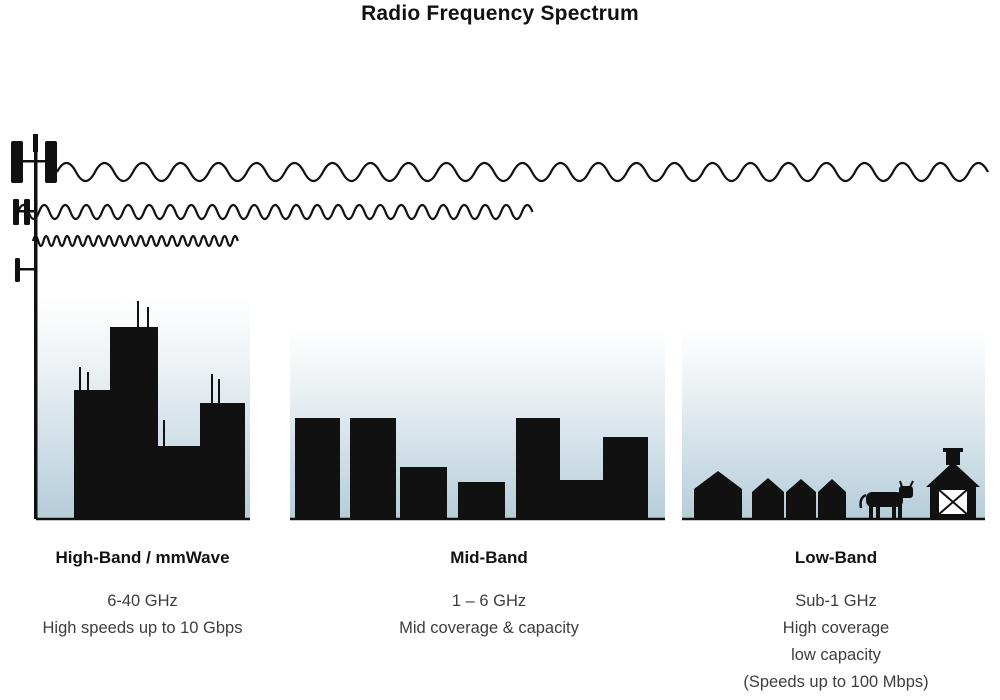 The image size is (1000, 700). Describe the element at coordinates (135, 241) in the screenshot. I see `high-band-wave` at that location.